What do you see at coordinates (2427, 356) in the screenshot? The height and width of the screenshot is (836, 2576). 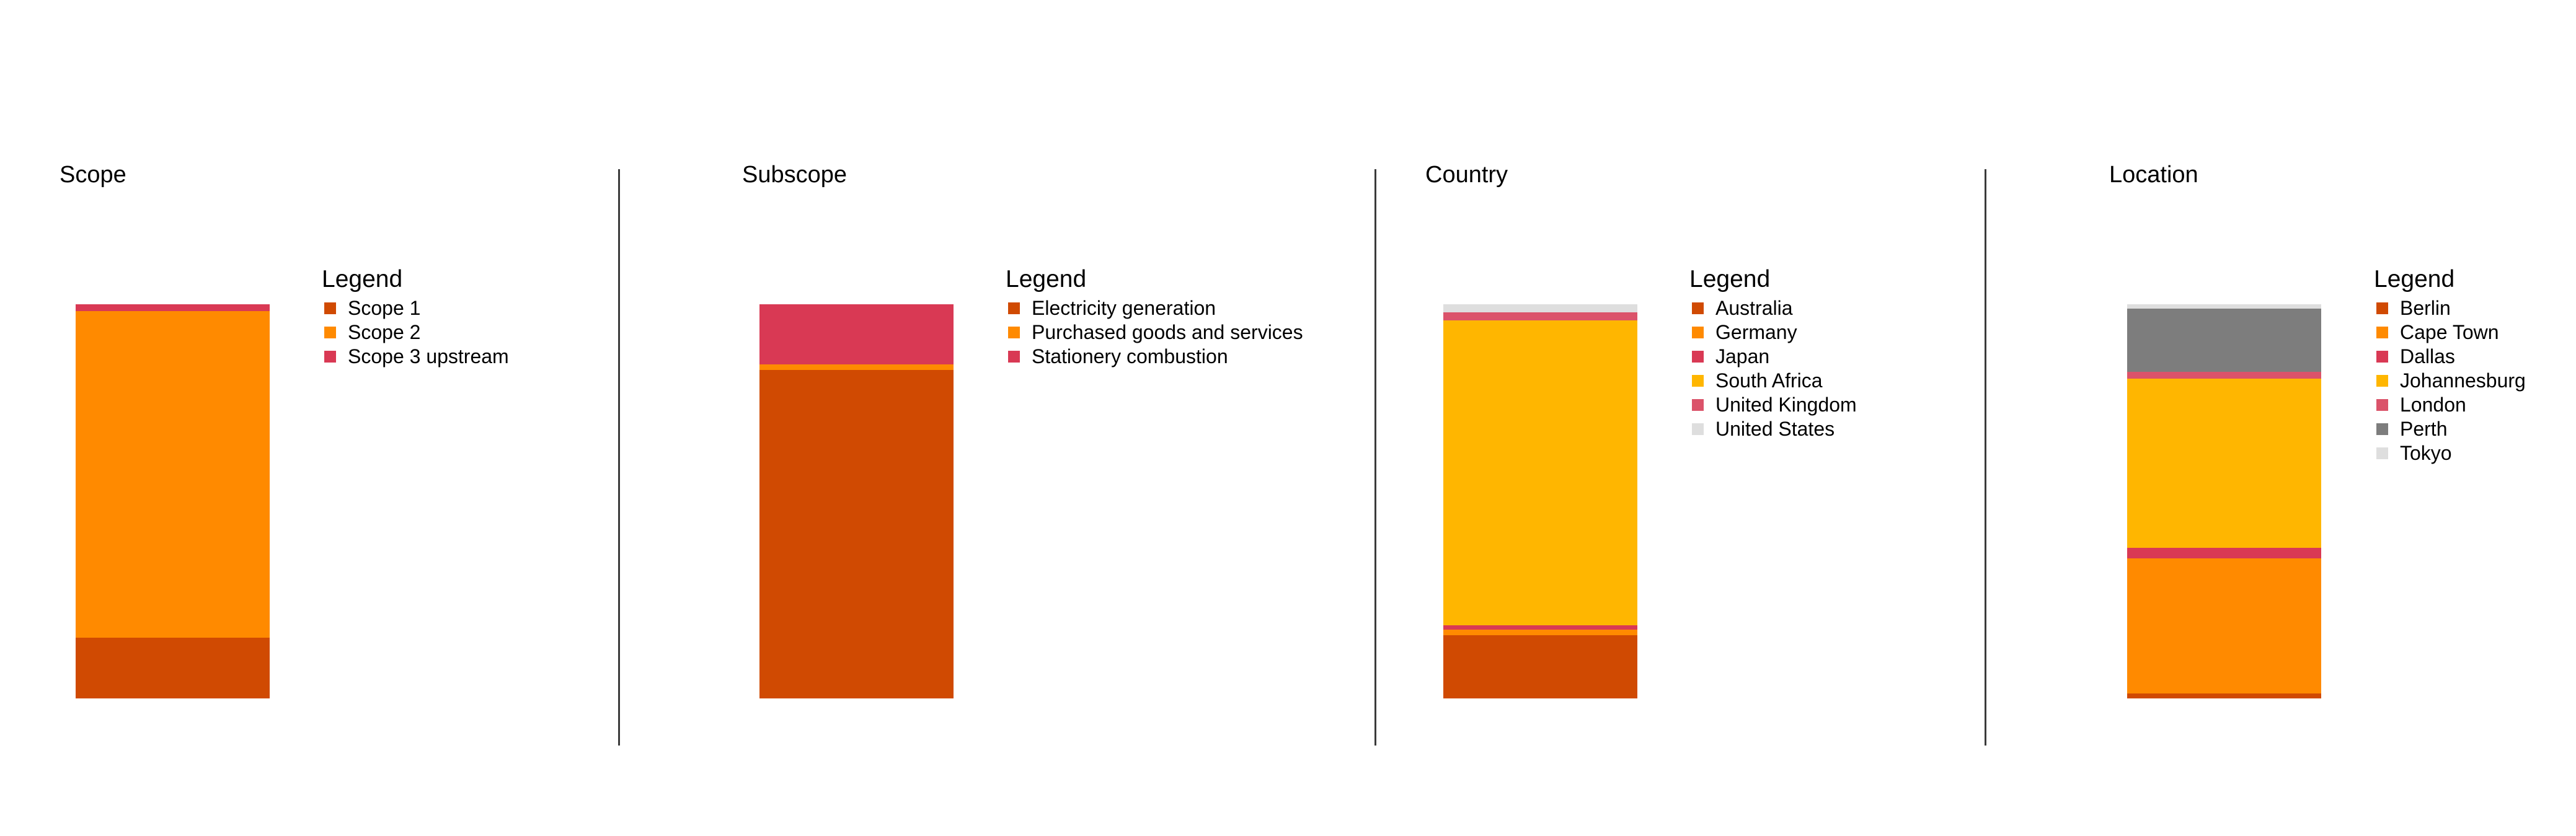 I see `legend-label: Dallas` at bounding box center [2427, 356].